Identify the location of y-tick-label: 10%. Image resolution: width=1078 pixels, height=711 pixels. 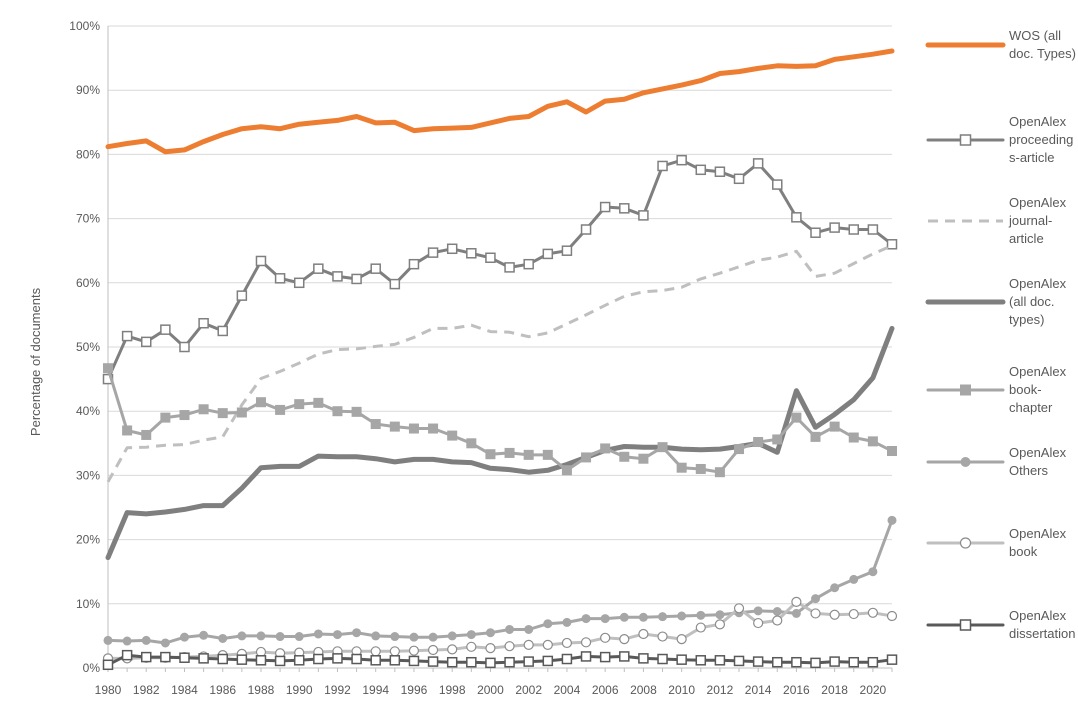
(88, 604).